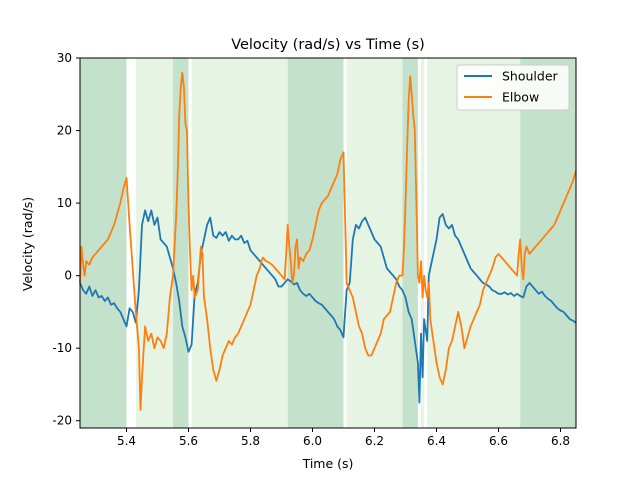 This screenshot has height=480, width=640. What do you see at coordinates (62, 421) in the screenshot?
I see `y-tick-label: -20` at bounding box center [62, 421].